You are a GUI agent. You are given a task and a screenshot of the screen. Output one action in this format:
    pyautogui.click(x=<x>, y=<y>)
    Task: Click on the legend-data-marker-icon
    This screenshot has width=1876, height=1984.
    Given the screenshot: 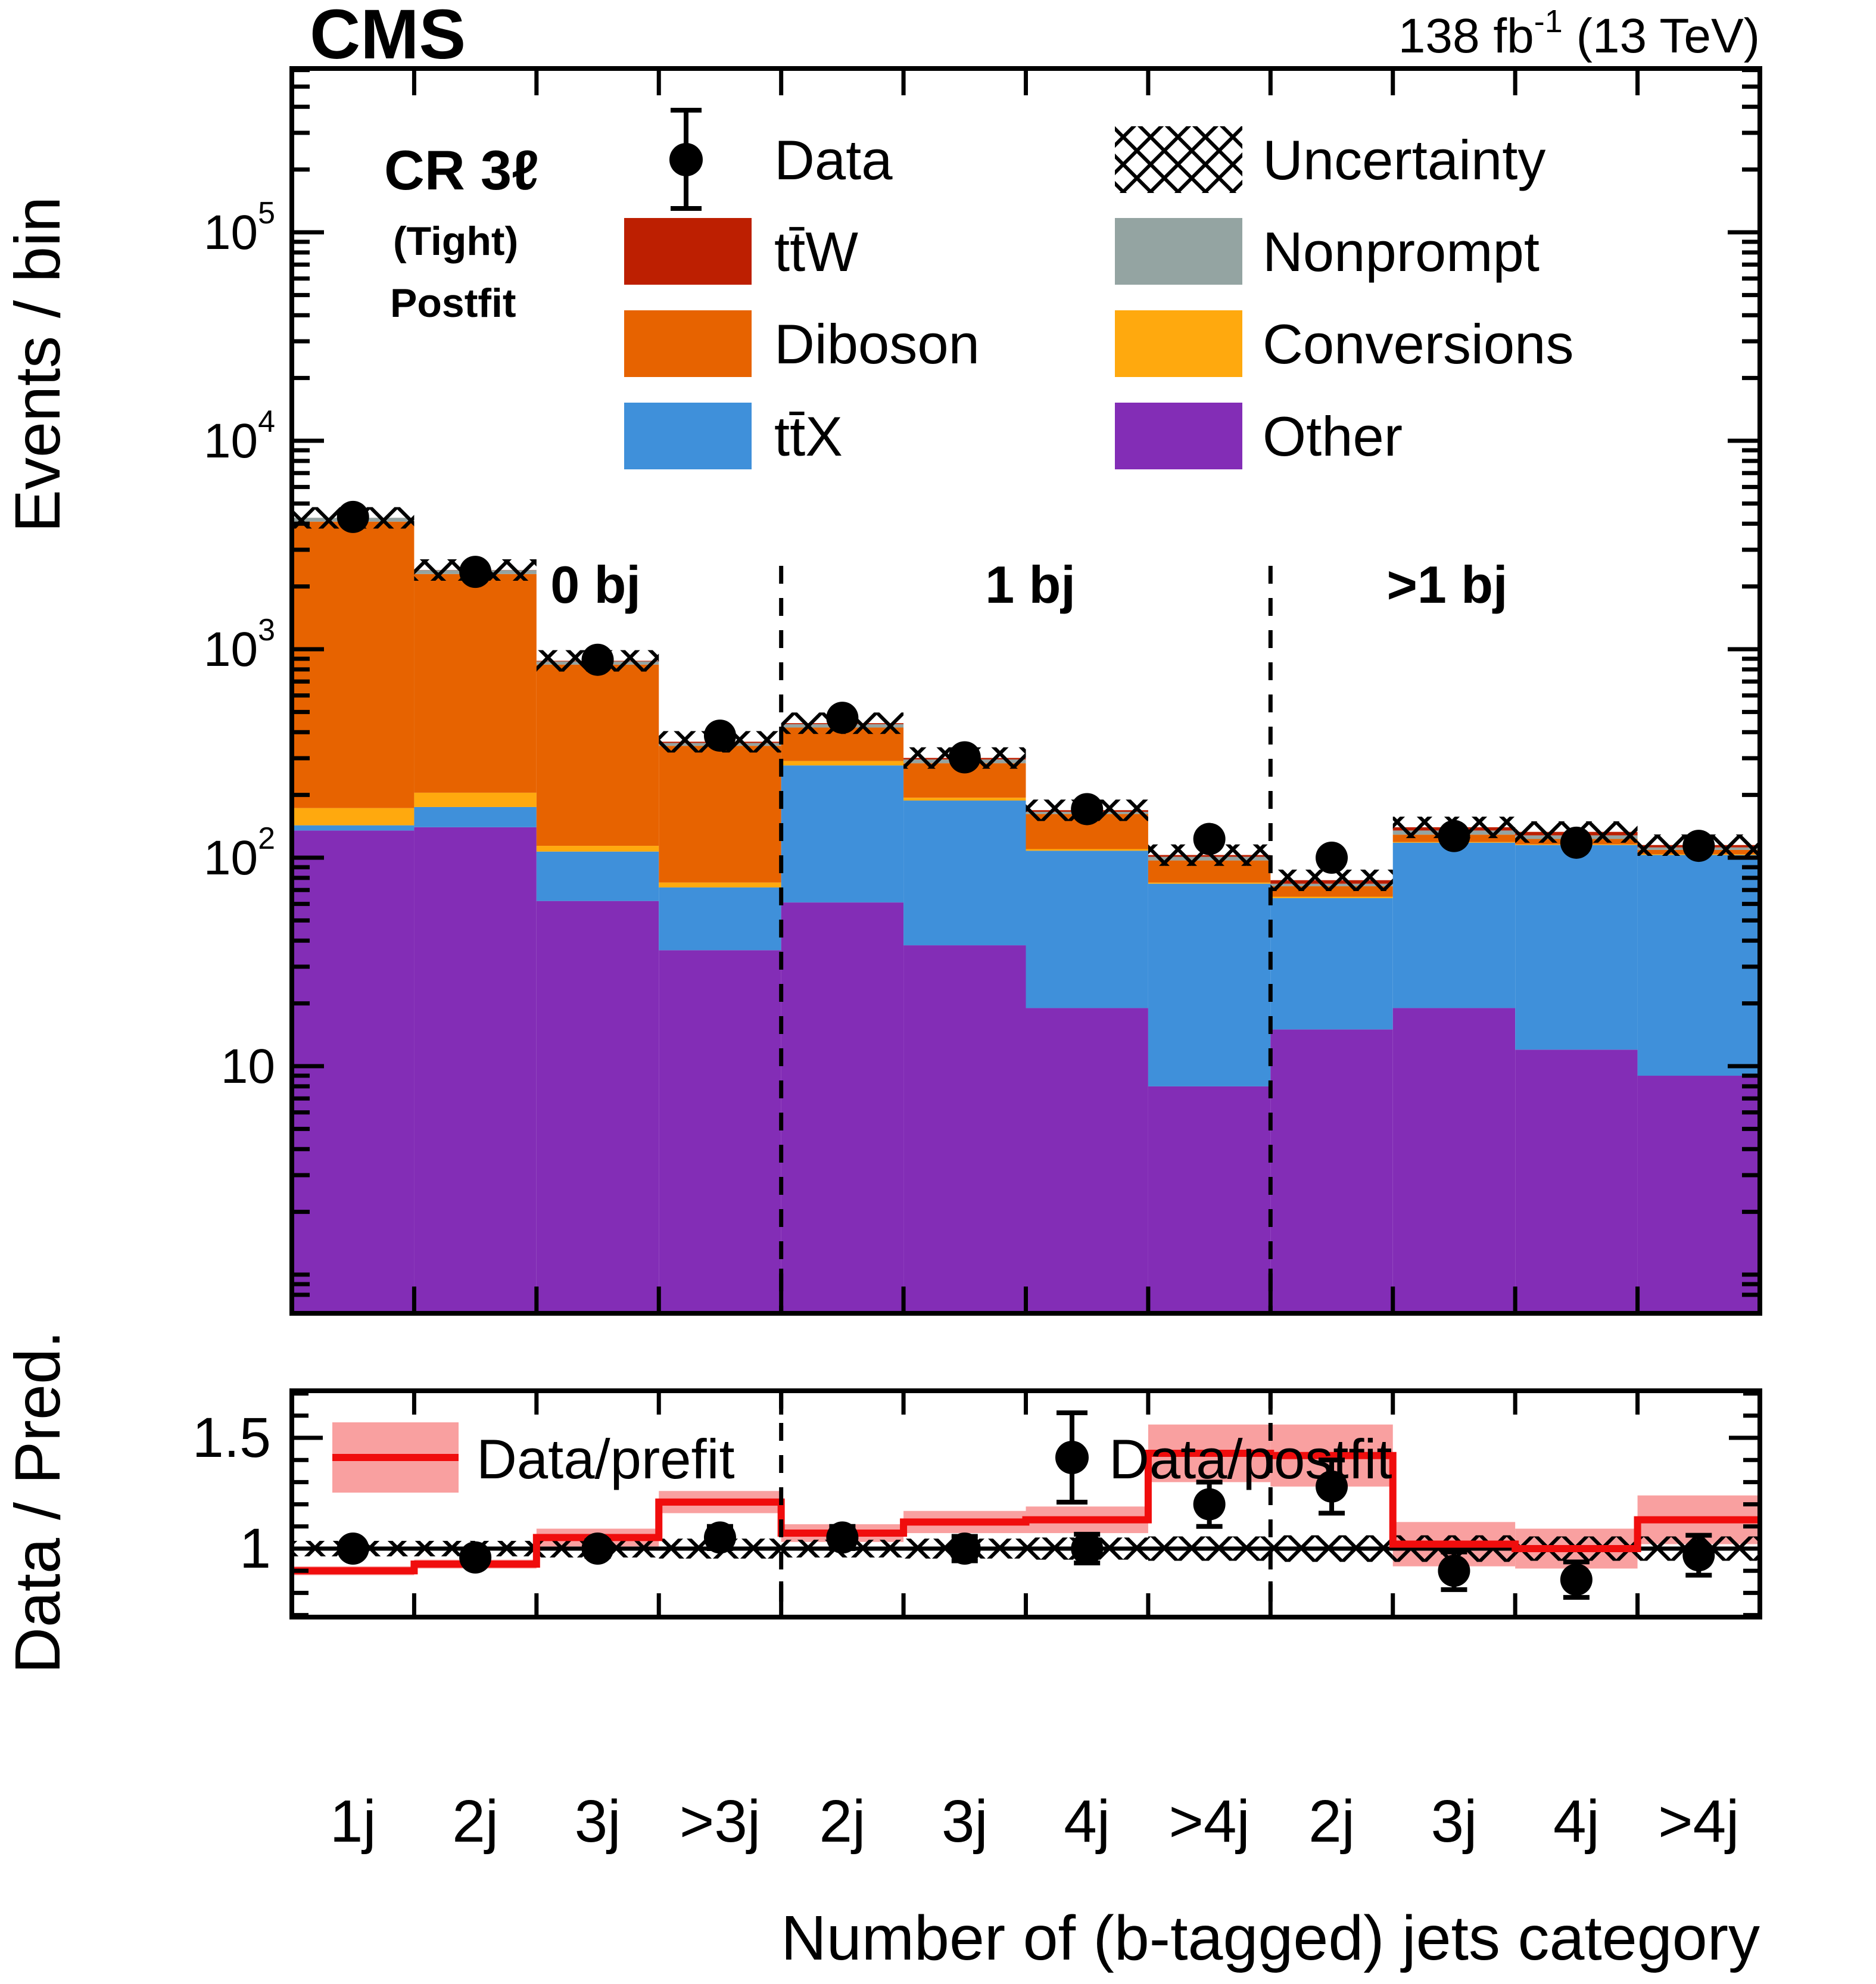 What is the action you would take?
    pyautogui.click(x=686, y=159)
    